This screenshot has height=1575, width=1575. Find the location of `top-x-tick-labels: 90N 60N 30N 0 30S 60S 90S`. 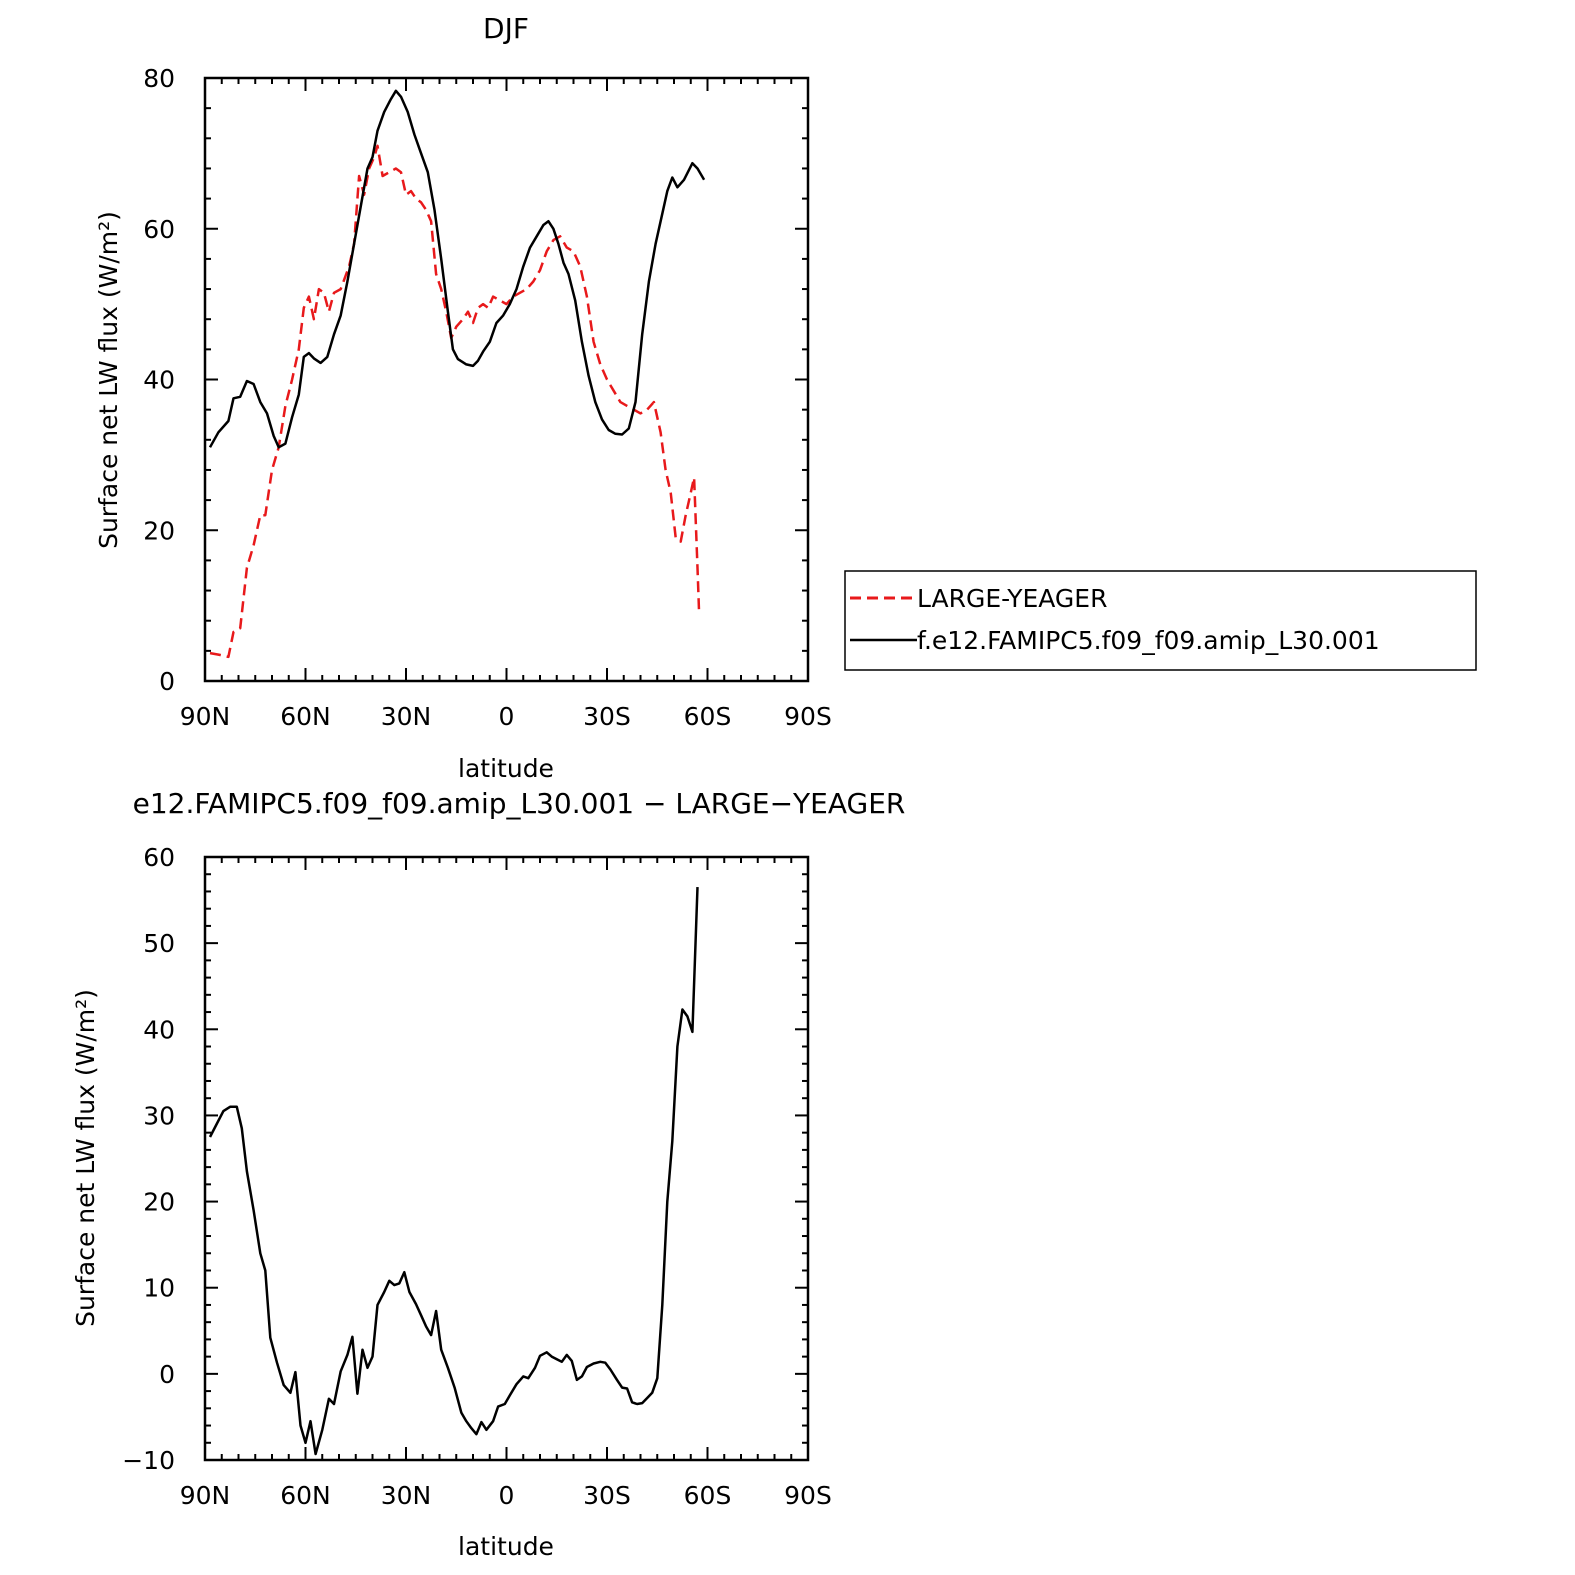

top-x-tick-labels: 90N 60N 30N 0 30S 60S 90S is located at coordinates (506, 716).